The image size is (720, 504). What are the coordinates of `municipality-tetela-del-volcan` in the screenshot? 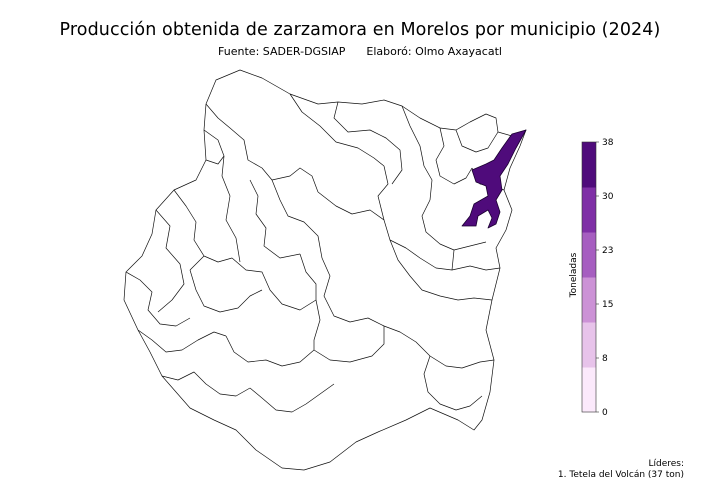 It's located at (494, 179).